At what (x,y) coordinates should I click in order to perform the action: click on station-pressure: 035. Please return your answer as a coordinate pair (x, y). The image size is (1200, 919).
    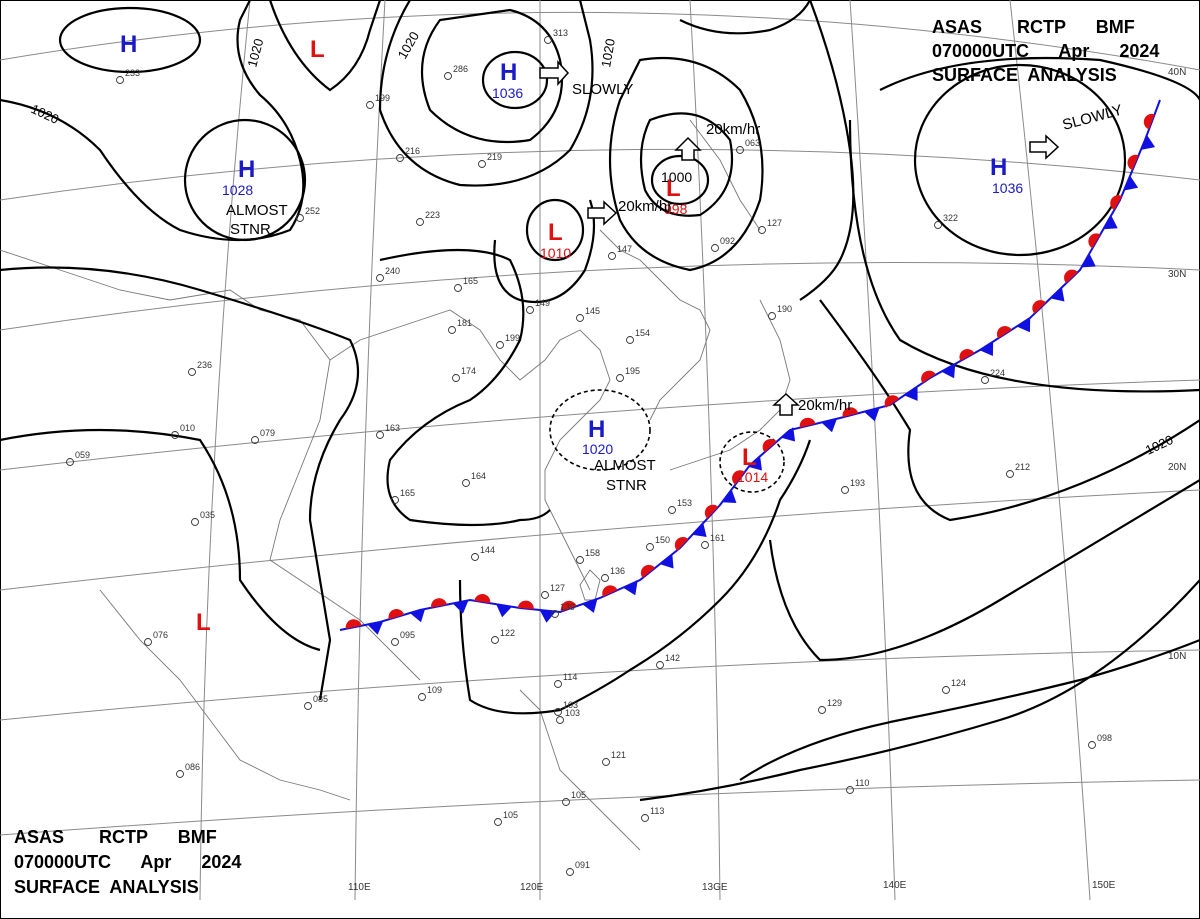
    Looking at the image, I should click on (207, 515).